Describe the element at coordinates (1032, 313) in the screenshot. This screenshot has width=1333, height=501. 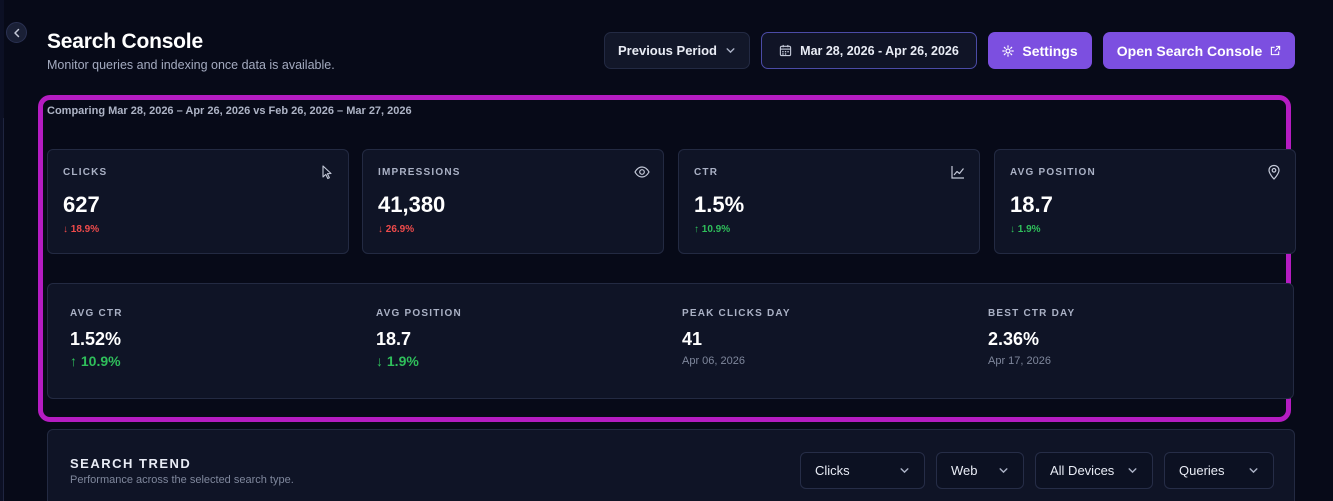
I see `summary-label: BEST CTR DAY` at that location.